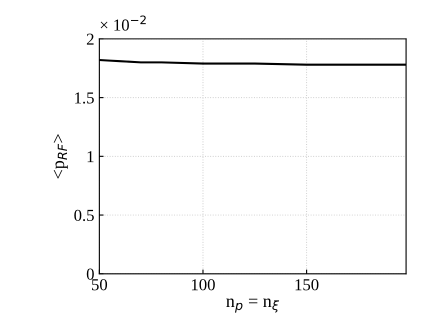 Image resolution: width=432 pixels, height=324 pixels. Describe the element at coordinates (123, 23) in the screenshot. I see `text: × 10$^{−2}$` at that location.